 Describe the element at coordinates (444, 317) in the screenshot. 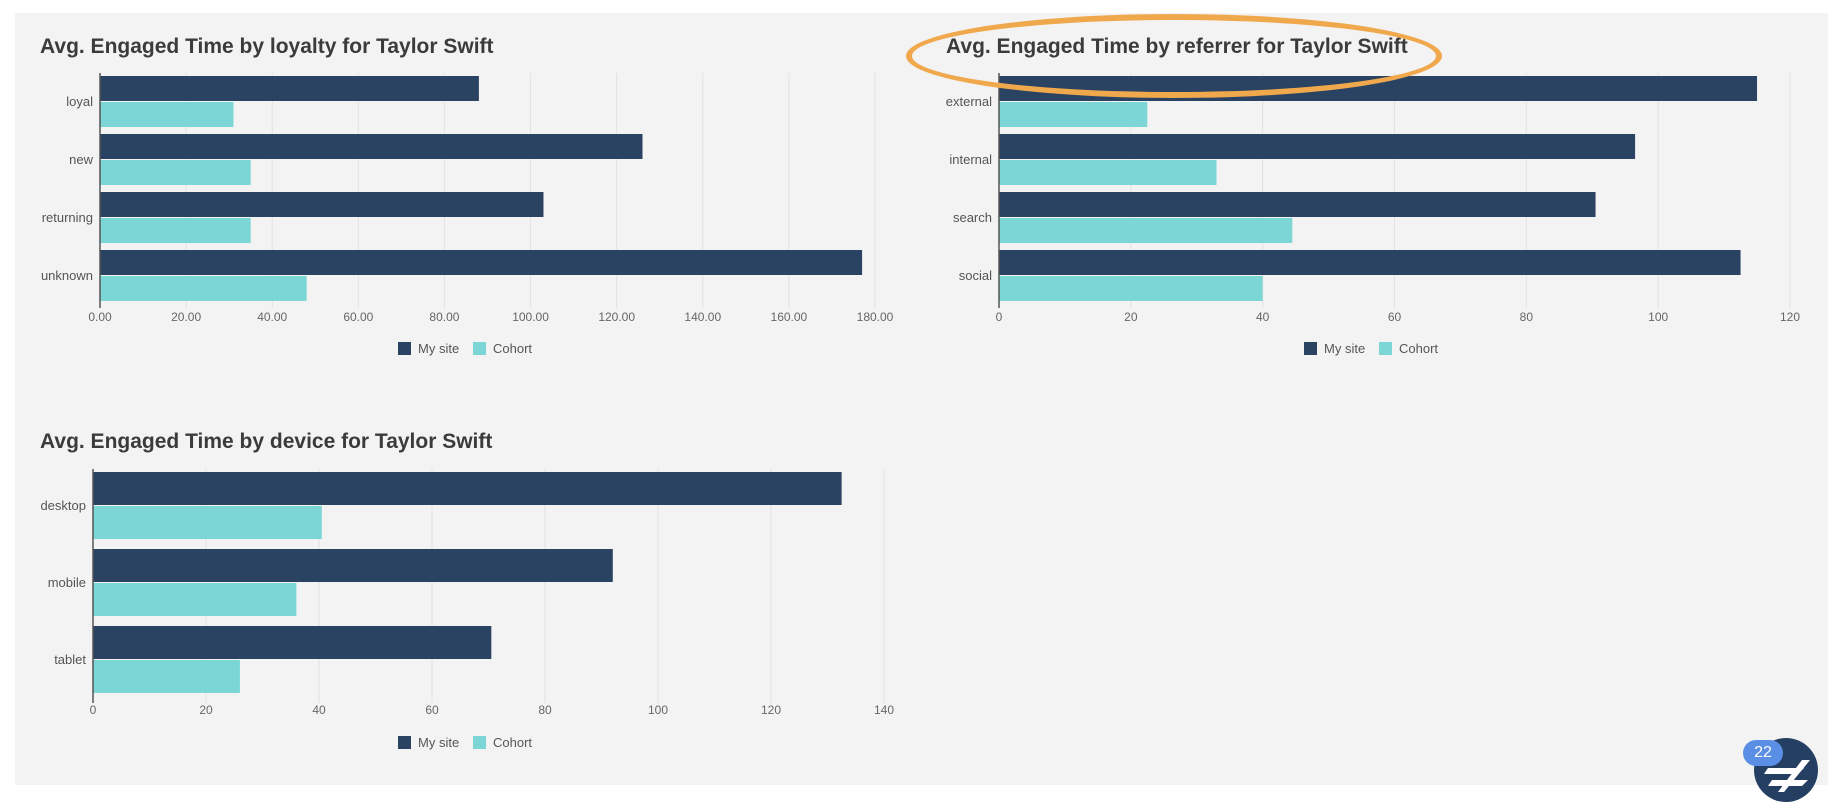

I see `x-tick-label: 80.00` at that location.